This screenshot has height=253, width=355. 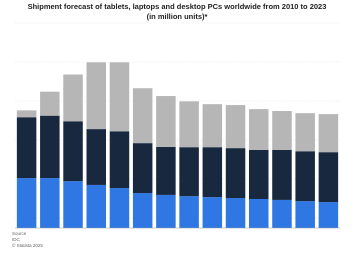 I want to click on copyright: © Statista 2025, so click(x=27, y=245).